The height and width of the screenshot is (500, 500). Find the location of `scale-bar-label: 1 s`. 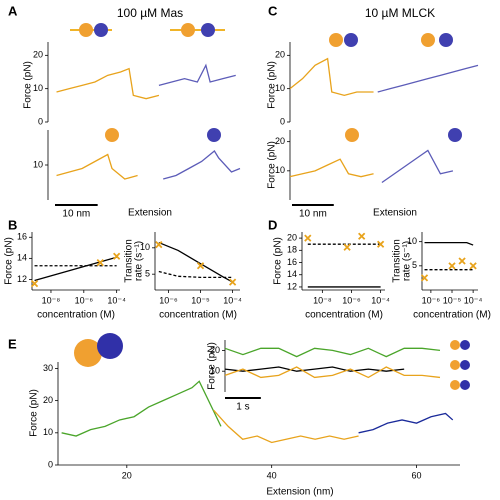

scale-bar-label: 1 s is located at coordinates (242, 407).